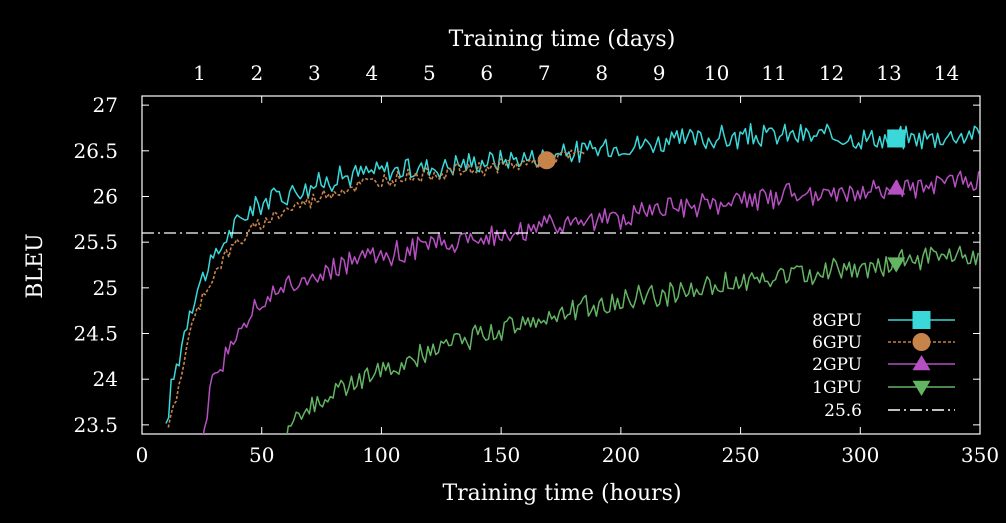 The width and height of the screenshot is (1006, 523). Describe the element at coordinates (381, 455) in the screenshot. I see `x-tick-label: 100` at that location.